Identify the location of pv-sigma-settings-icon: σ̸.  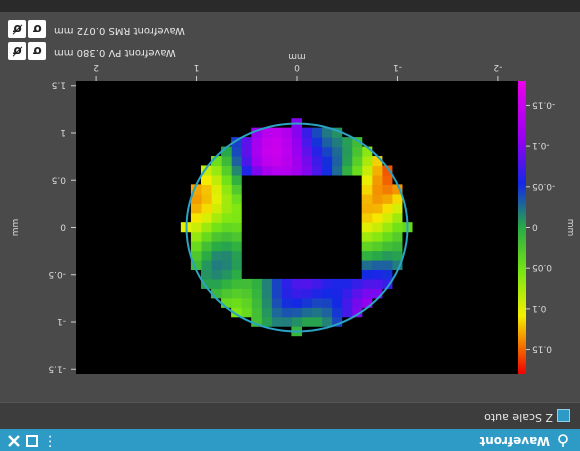
(17, 51).